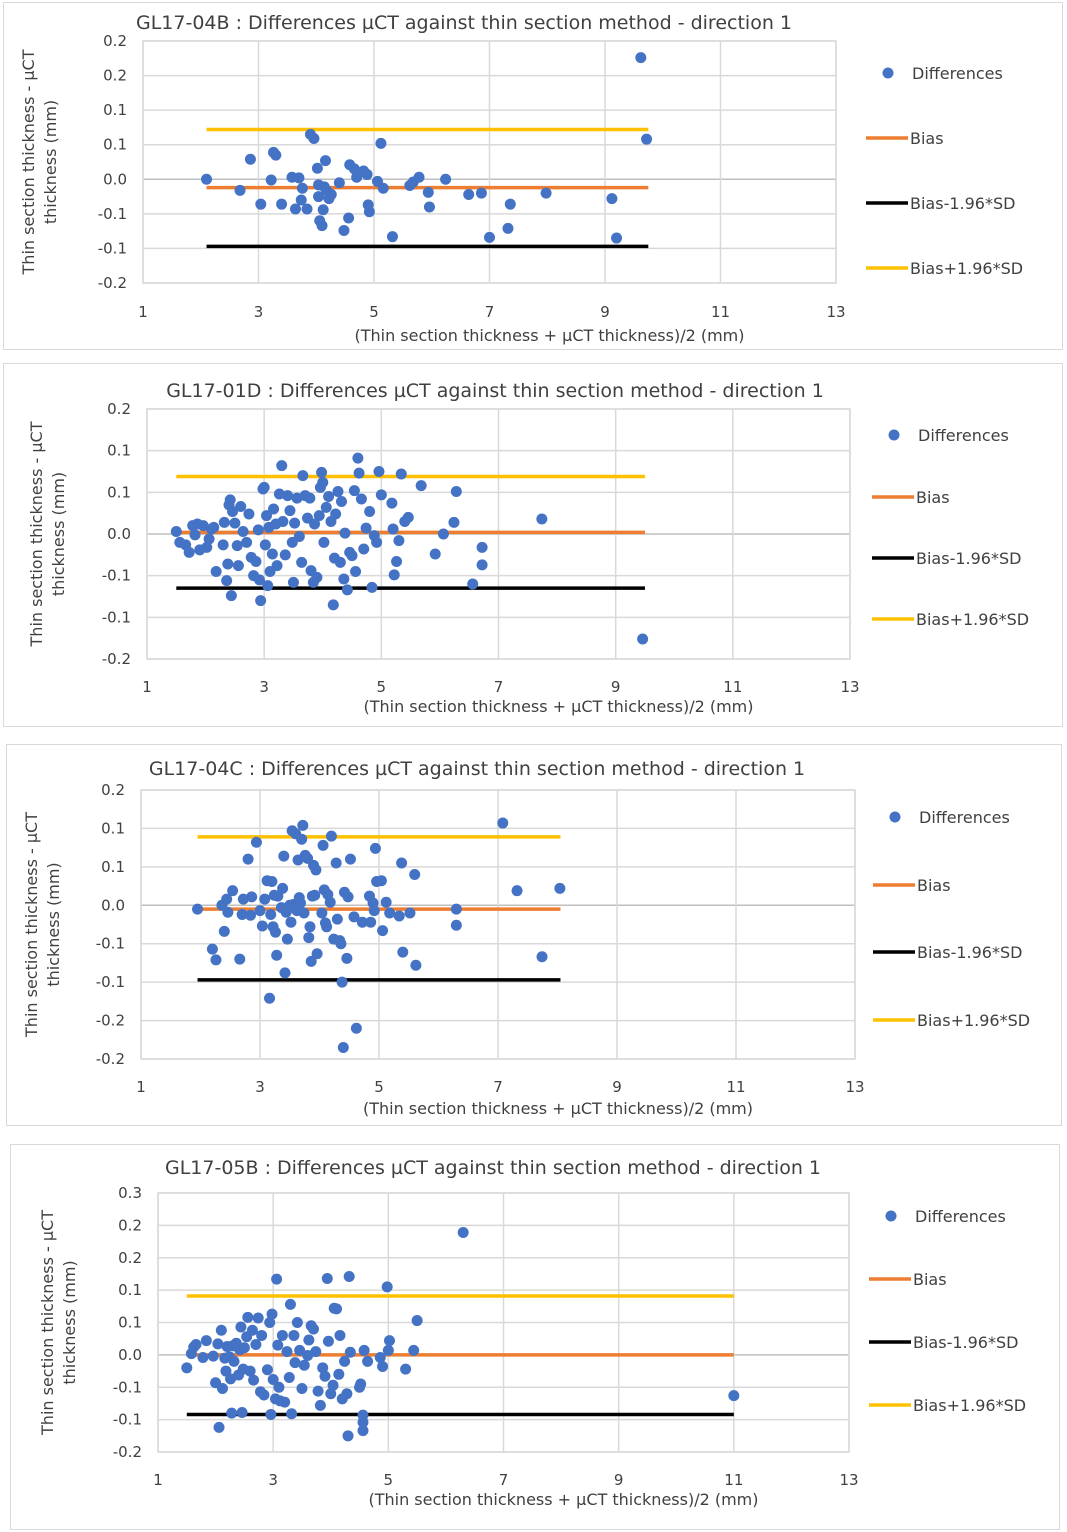  I want to click on y-tick-label: 0.2, so click(130, 1225).